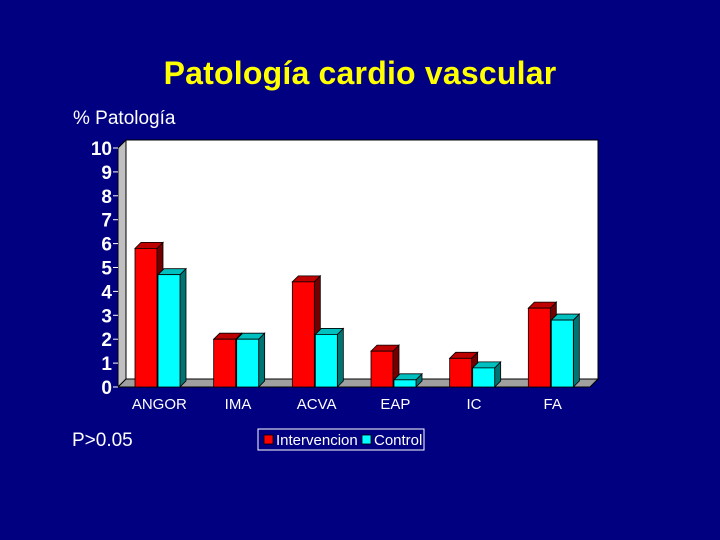 The width and height of the screenshot is (720, 540). What do you see at coordinates (106, 388) in the screenshot?
I see `y-tick-label: 0` at bounding box center [106, 388].